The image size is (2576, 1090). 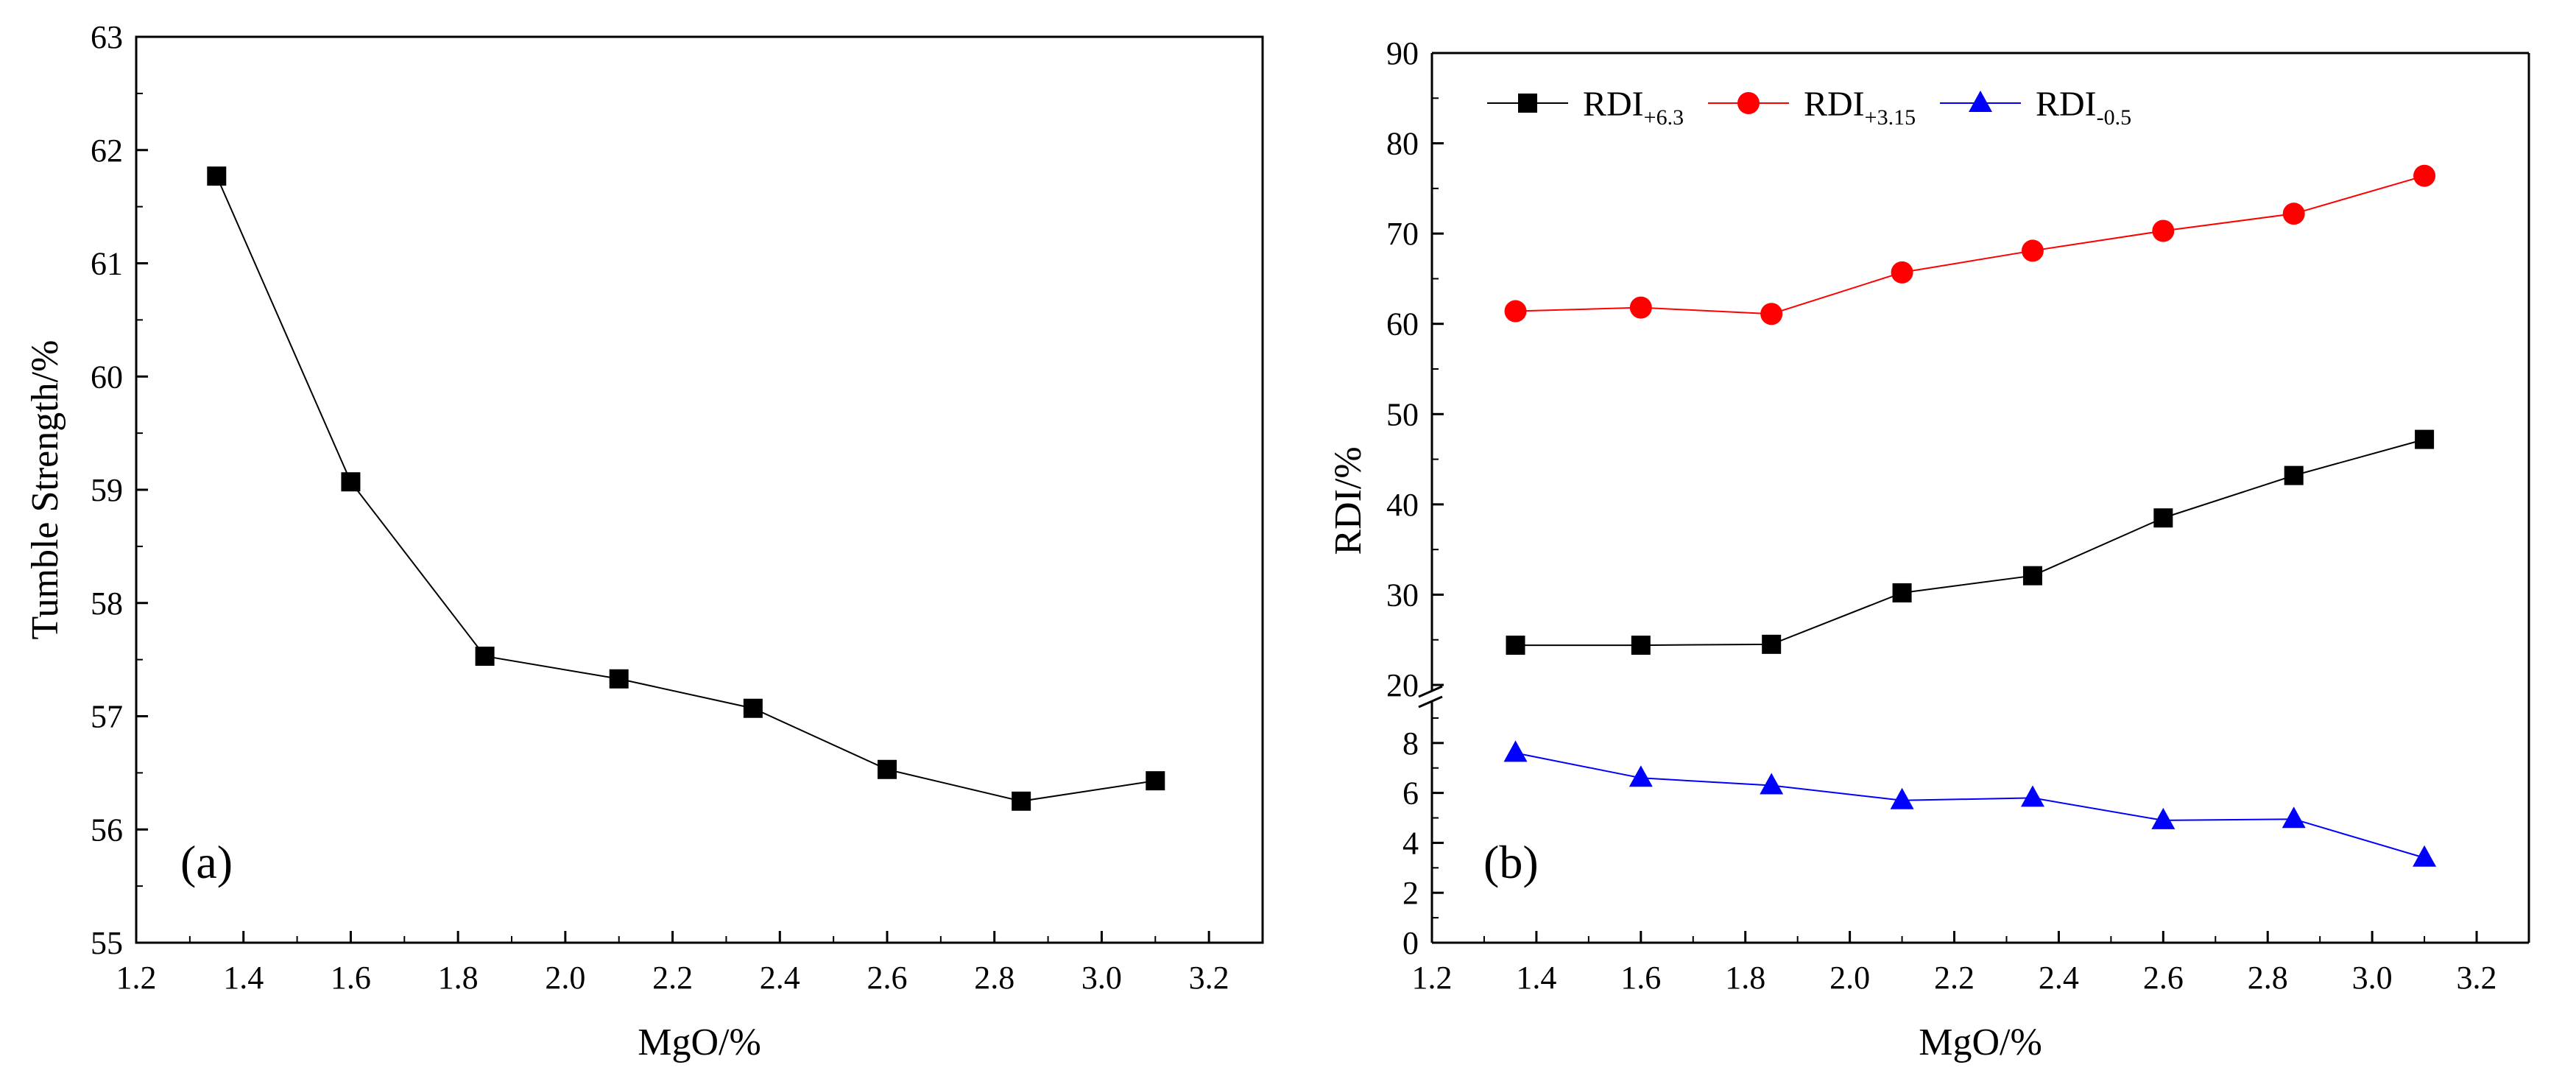 What do you see at coordinates (2114, 117) in the screenshot?
I see `legend-label-subscript: -0.5` at bounding box center [2114, 117].